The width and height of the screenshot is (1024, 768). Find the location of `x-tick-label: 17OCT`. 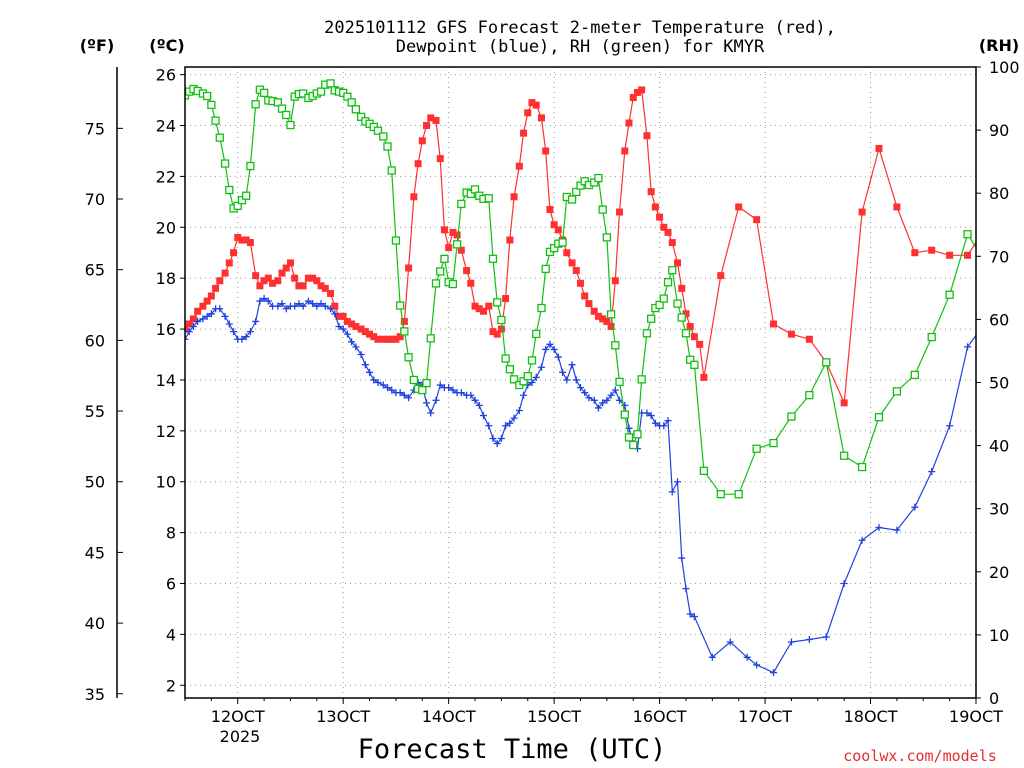

x-tick-label: 17OCT is located at coordinates (765, 716).